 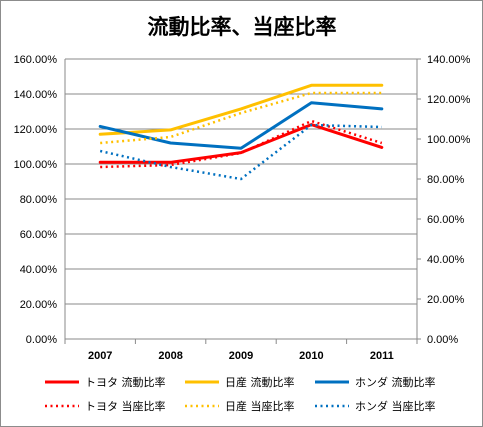 I want to click on x-tick-label: 2008, so click(x=170, y=356).